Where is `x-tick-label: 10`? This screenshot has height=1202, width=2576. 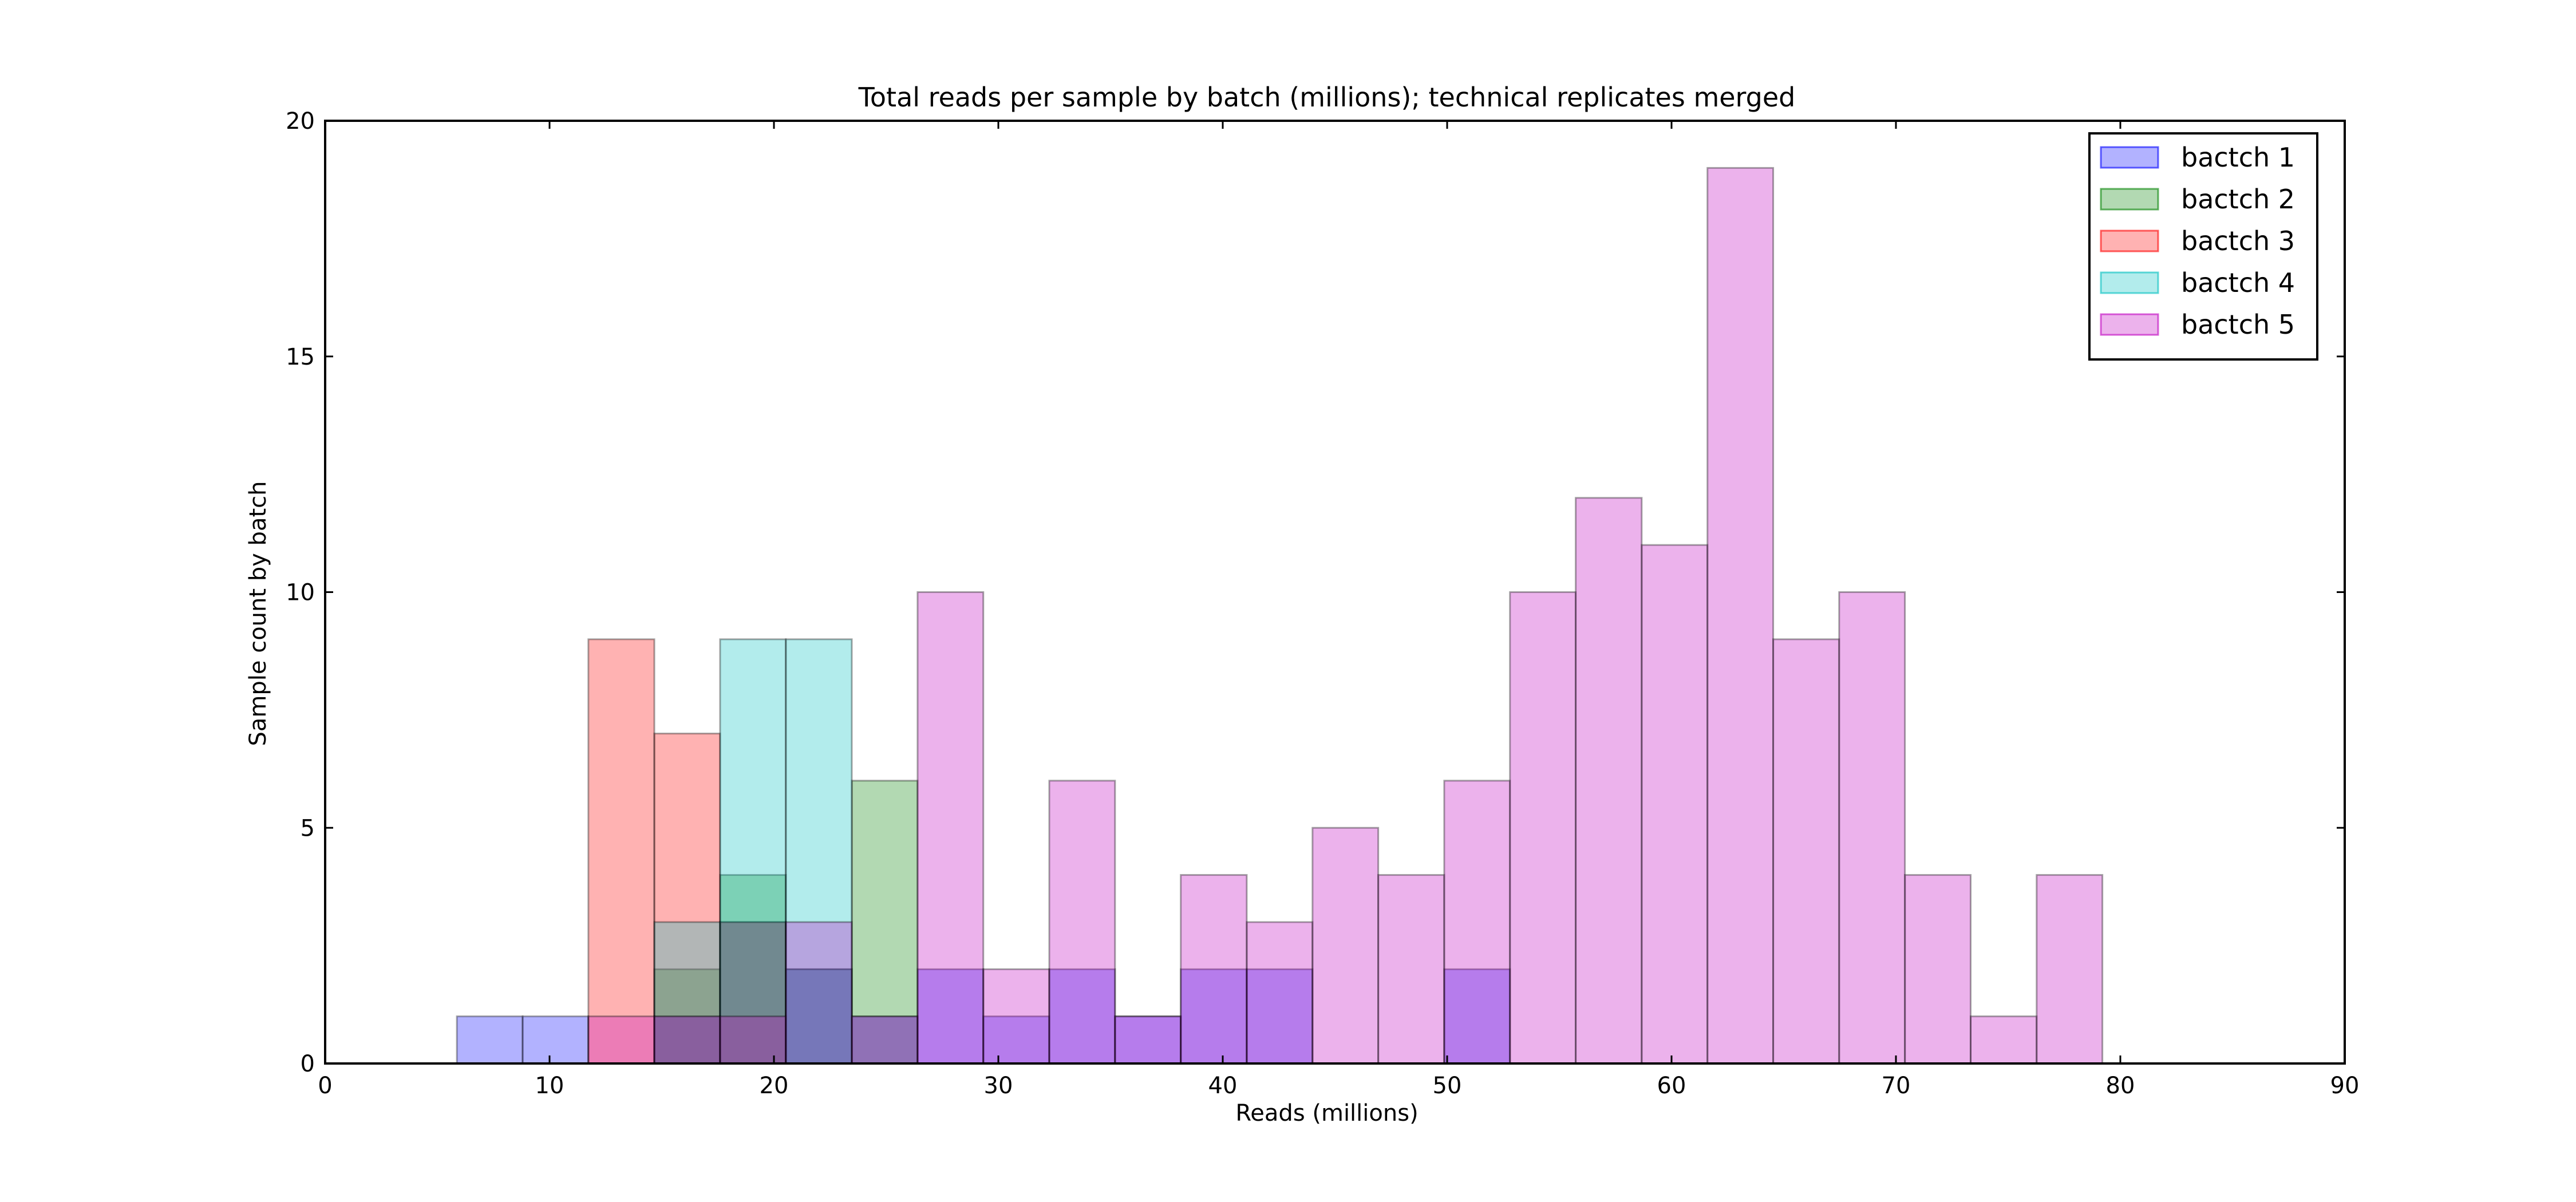 x-tick-label: 10 is located at coordinates (549, 1086).